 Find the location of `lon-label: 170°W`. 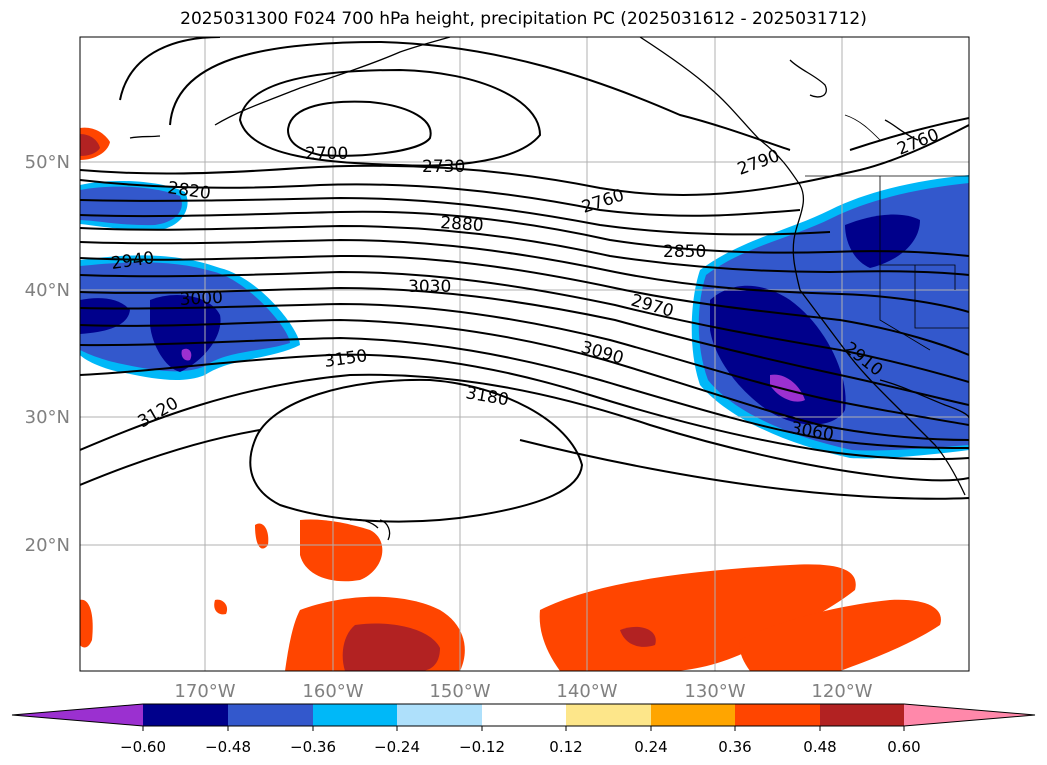

lon-label: 170°W is located at coordinates (204, 691).